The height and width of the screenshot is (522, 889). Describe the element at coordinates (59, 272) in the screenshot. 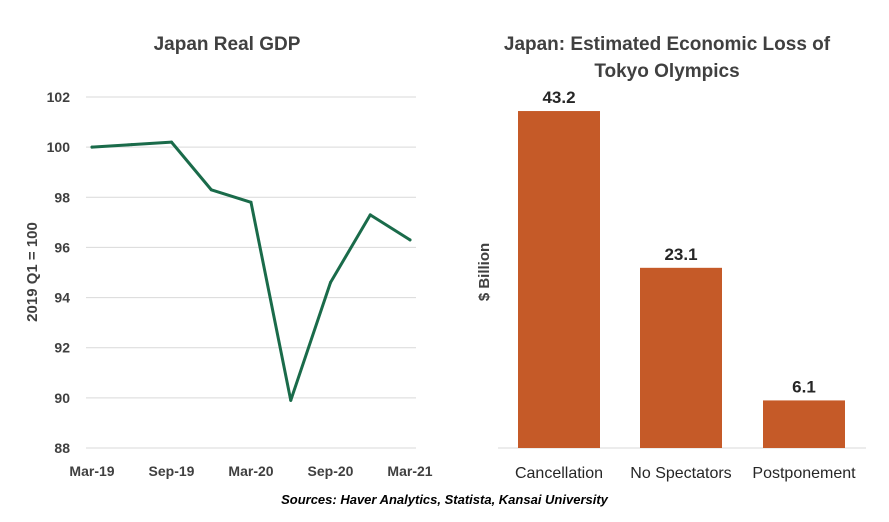

I see `line-chart-y-ticks: 88 90 92 94 96 98 100 102` at that location.